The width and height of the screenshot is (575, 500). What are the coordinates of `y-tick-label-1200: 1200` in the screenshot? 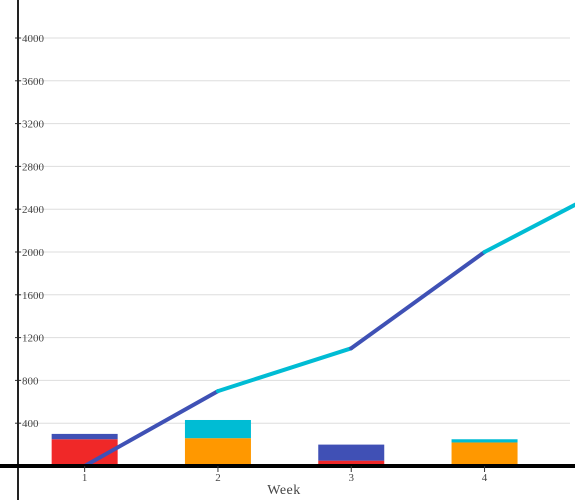 It's located at (33, 339).